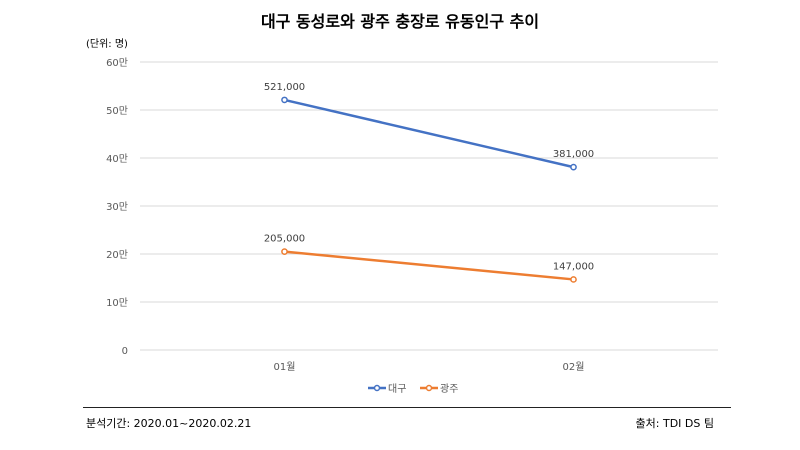  Describe the element at coordinates (117, 111) in the screenshot. I see `y-tick-label: 50만` at that location.